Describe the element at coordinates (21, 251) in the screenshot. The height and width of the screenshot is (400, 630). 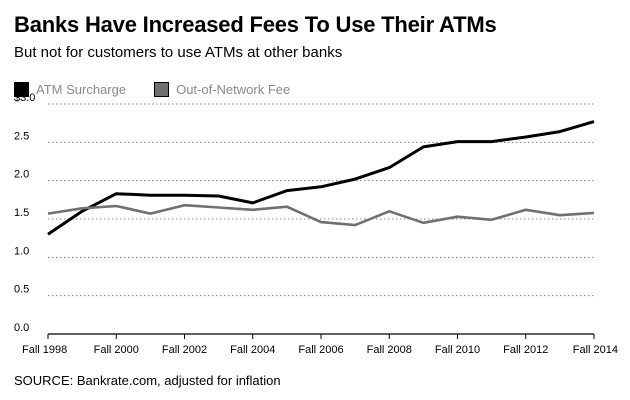
I see `y-tick-label: 1.0` at that location.